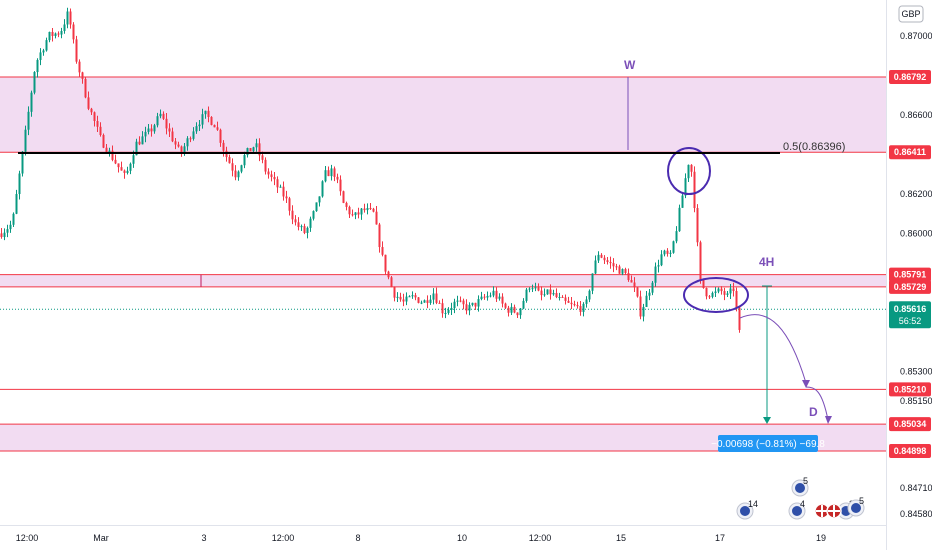 This screenshot has height=555, width=932. What do you see at coordinates (910, 77) in the screenshot?
I see `price-tag-0: 0.86792` at bounding box center [910, 77].